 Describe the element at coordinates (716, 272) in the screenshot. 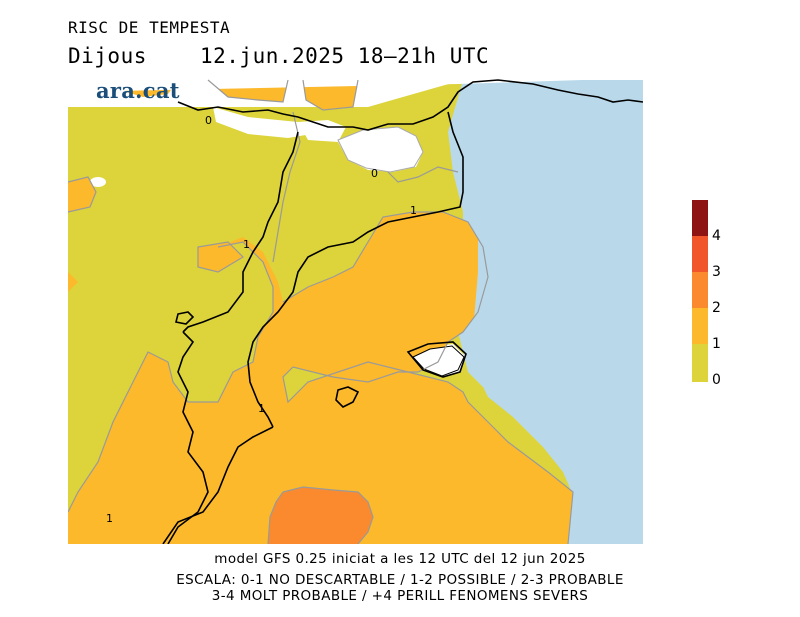

I see `legend-label-3: 3` at that location.